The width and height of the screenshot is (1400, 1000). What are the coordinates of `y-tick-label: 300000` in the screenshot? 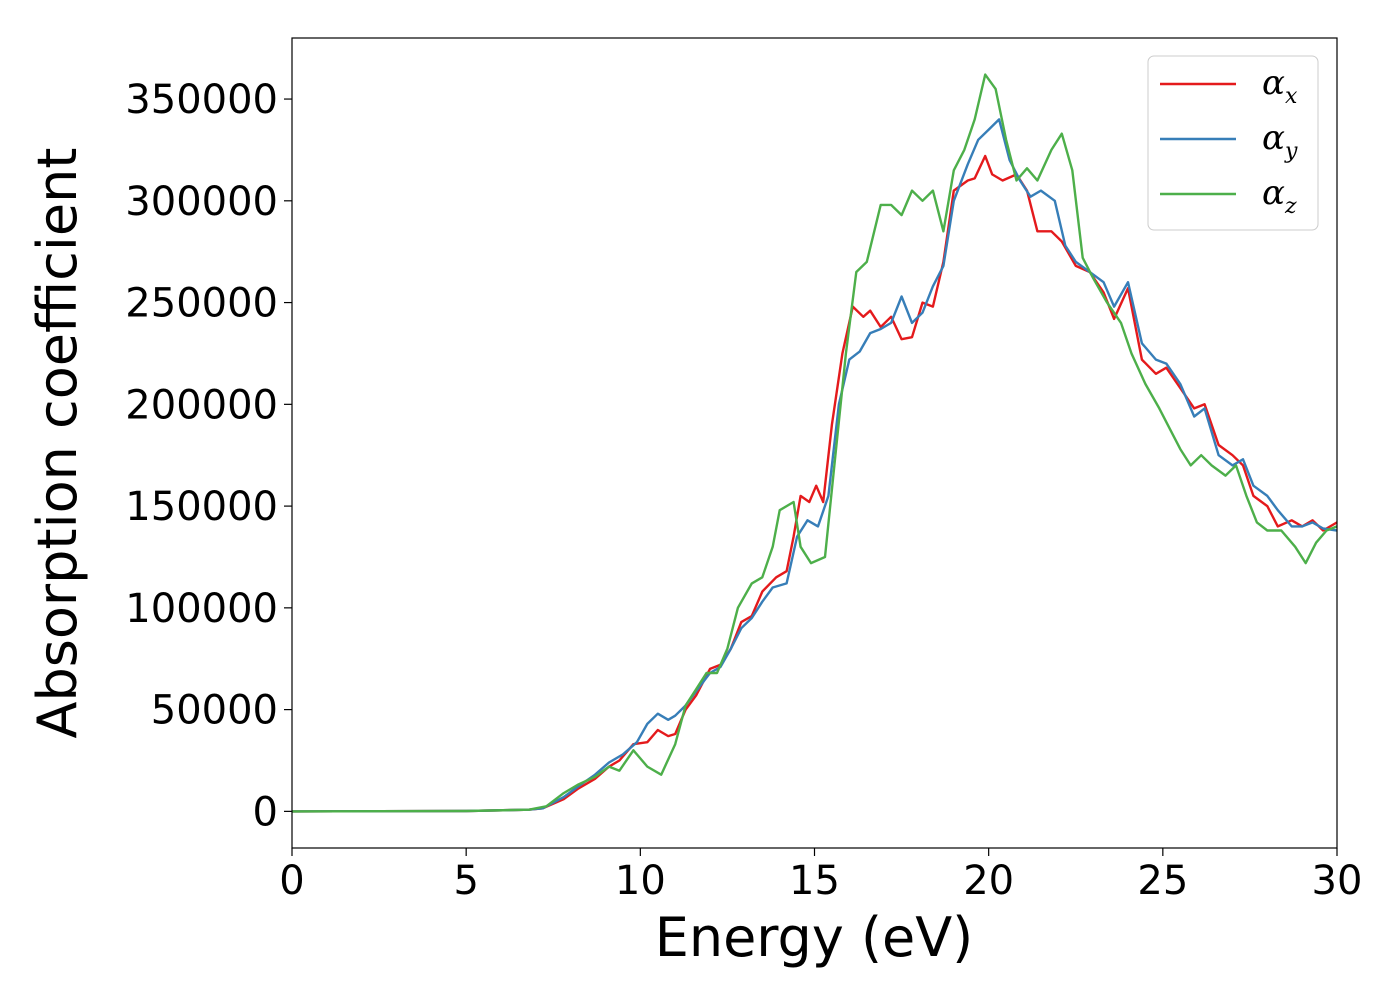 It's located at (201, 202).